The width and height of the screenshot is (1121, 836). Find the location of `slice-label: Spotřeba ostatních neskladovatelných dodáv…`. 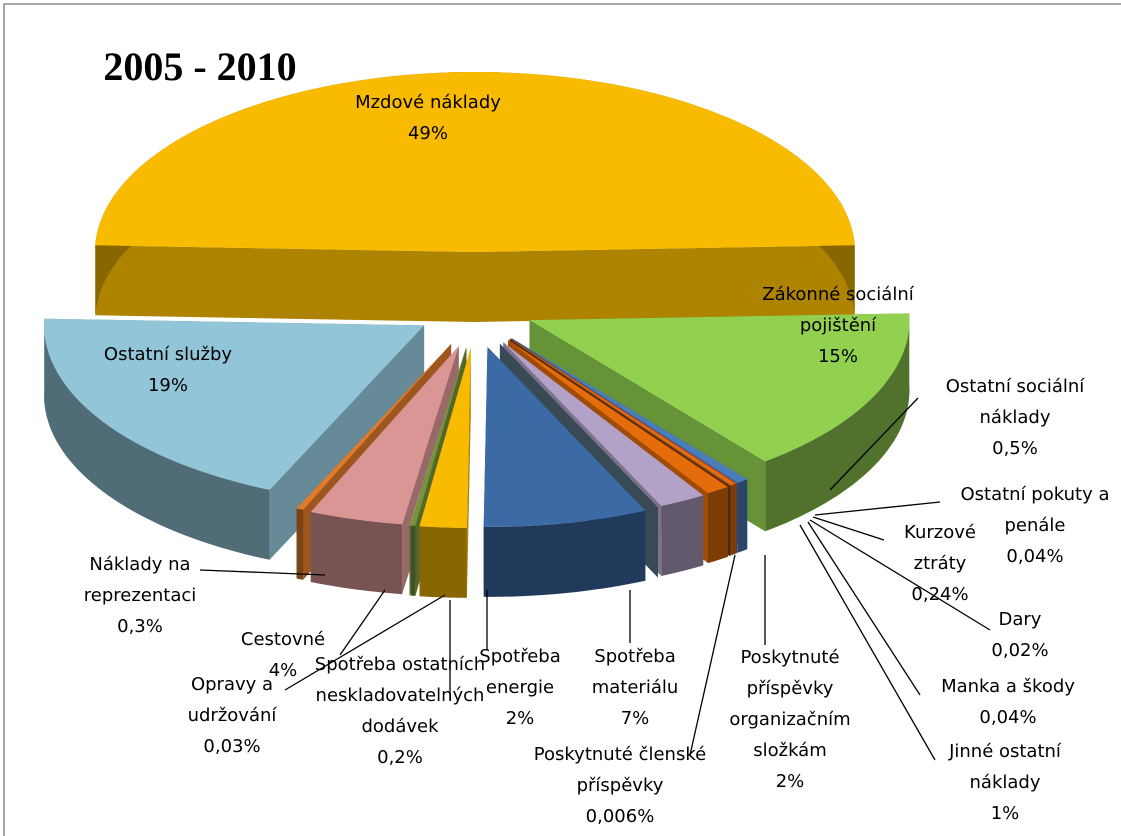

slice-label: Spotřeba ostatních neskladovatelných dodáv… is located at coordinates (400, 695).